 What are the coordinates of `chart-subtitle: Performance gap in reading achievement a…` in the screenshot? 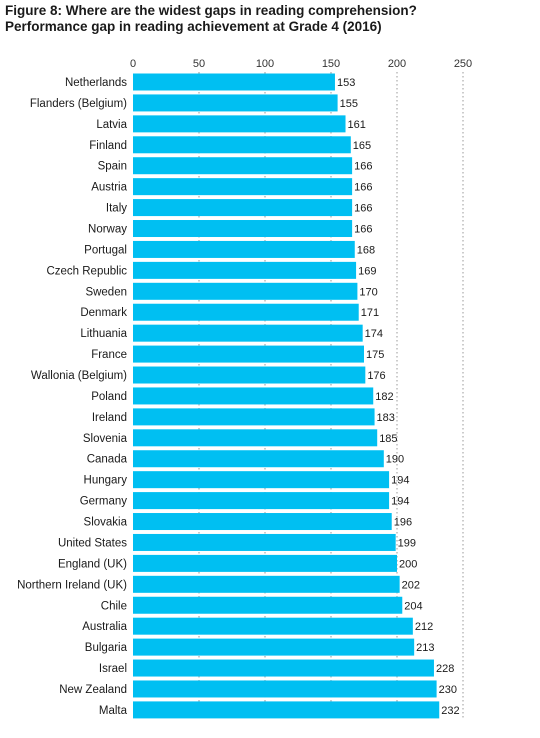 It's located at (193, 26).